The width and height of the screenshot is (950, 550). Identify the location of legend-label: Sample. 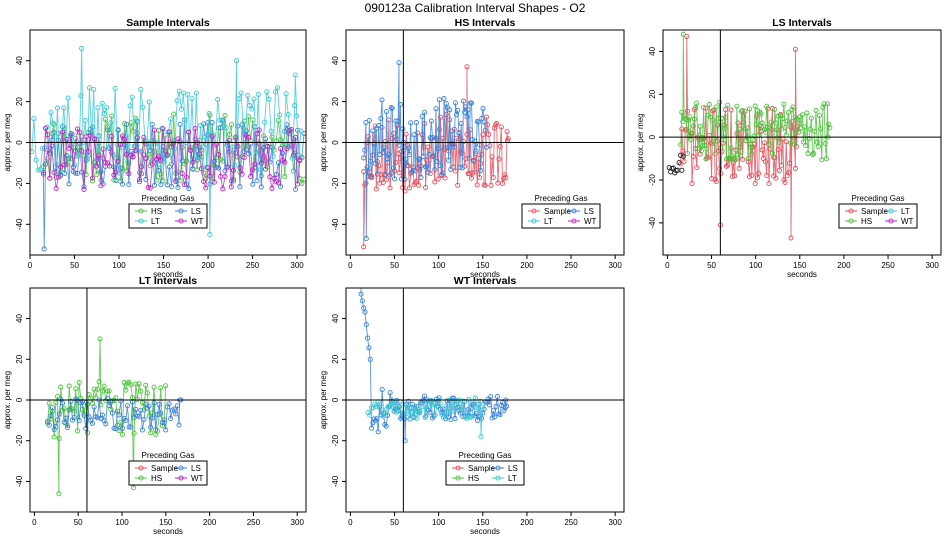
(482, 468).